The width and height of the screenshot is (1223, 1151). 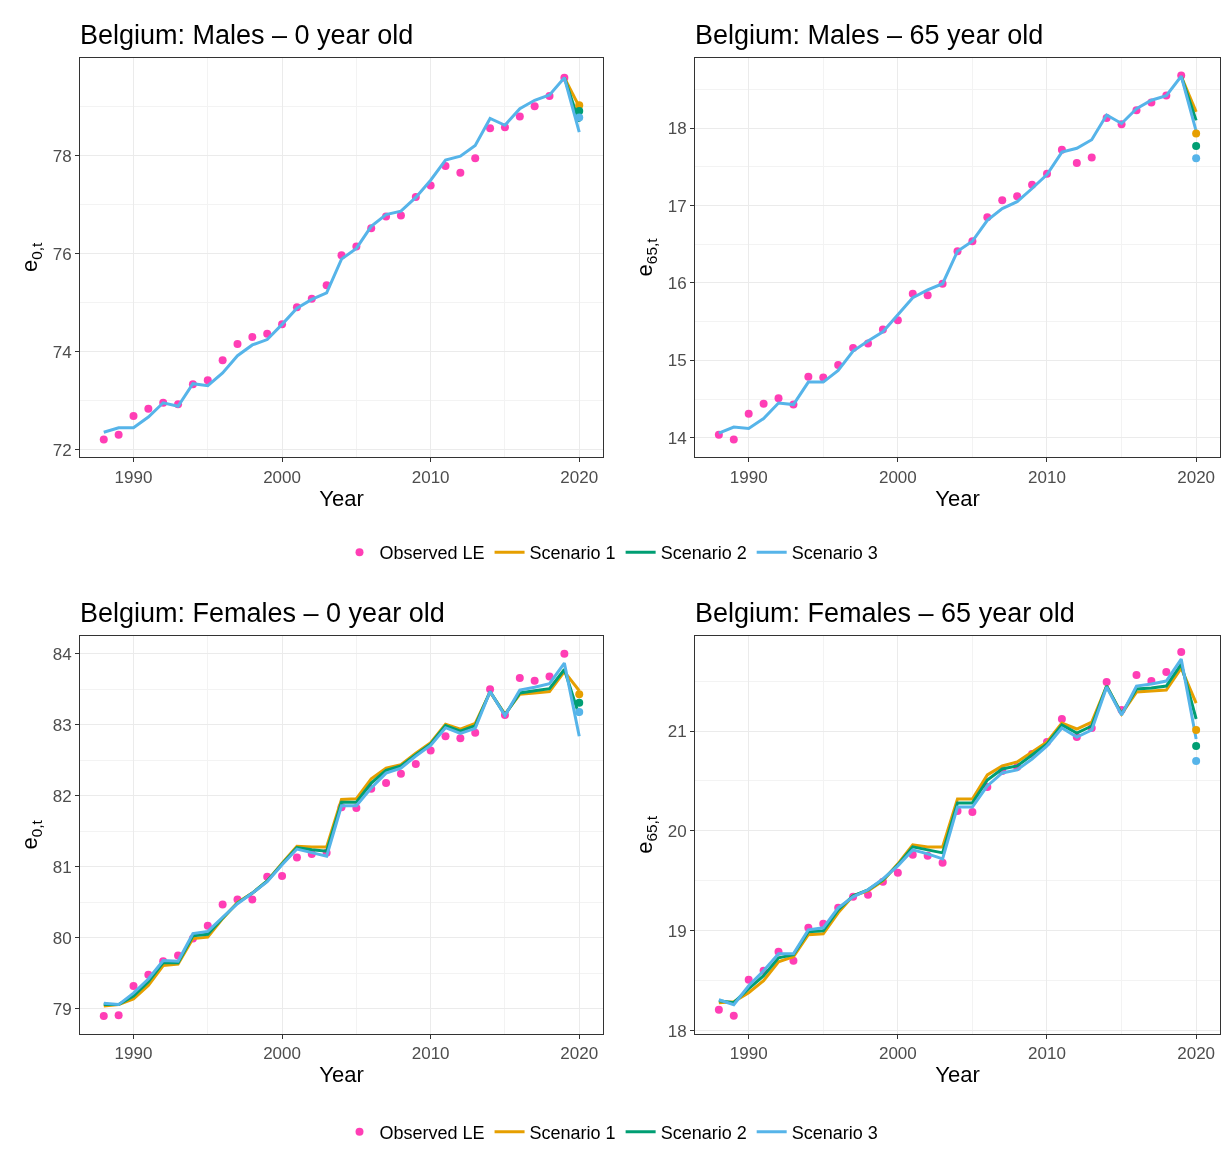 What do you see at coordinates (62, 1009) in the screenshot?
I see `y-tick-label: 79` at bounding box center [62, 1009].